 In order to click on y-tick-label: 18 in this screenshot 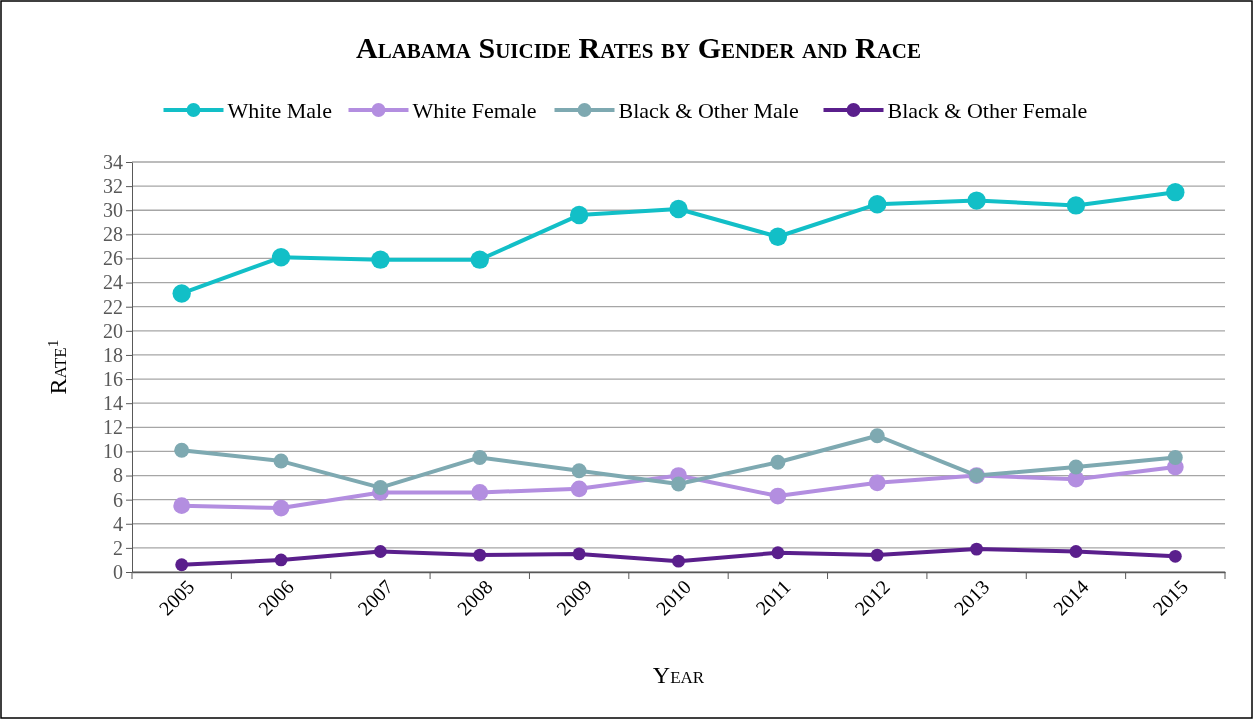, I will do `click(113, 354)`.